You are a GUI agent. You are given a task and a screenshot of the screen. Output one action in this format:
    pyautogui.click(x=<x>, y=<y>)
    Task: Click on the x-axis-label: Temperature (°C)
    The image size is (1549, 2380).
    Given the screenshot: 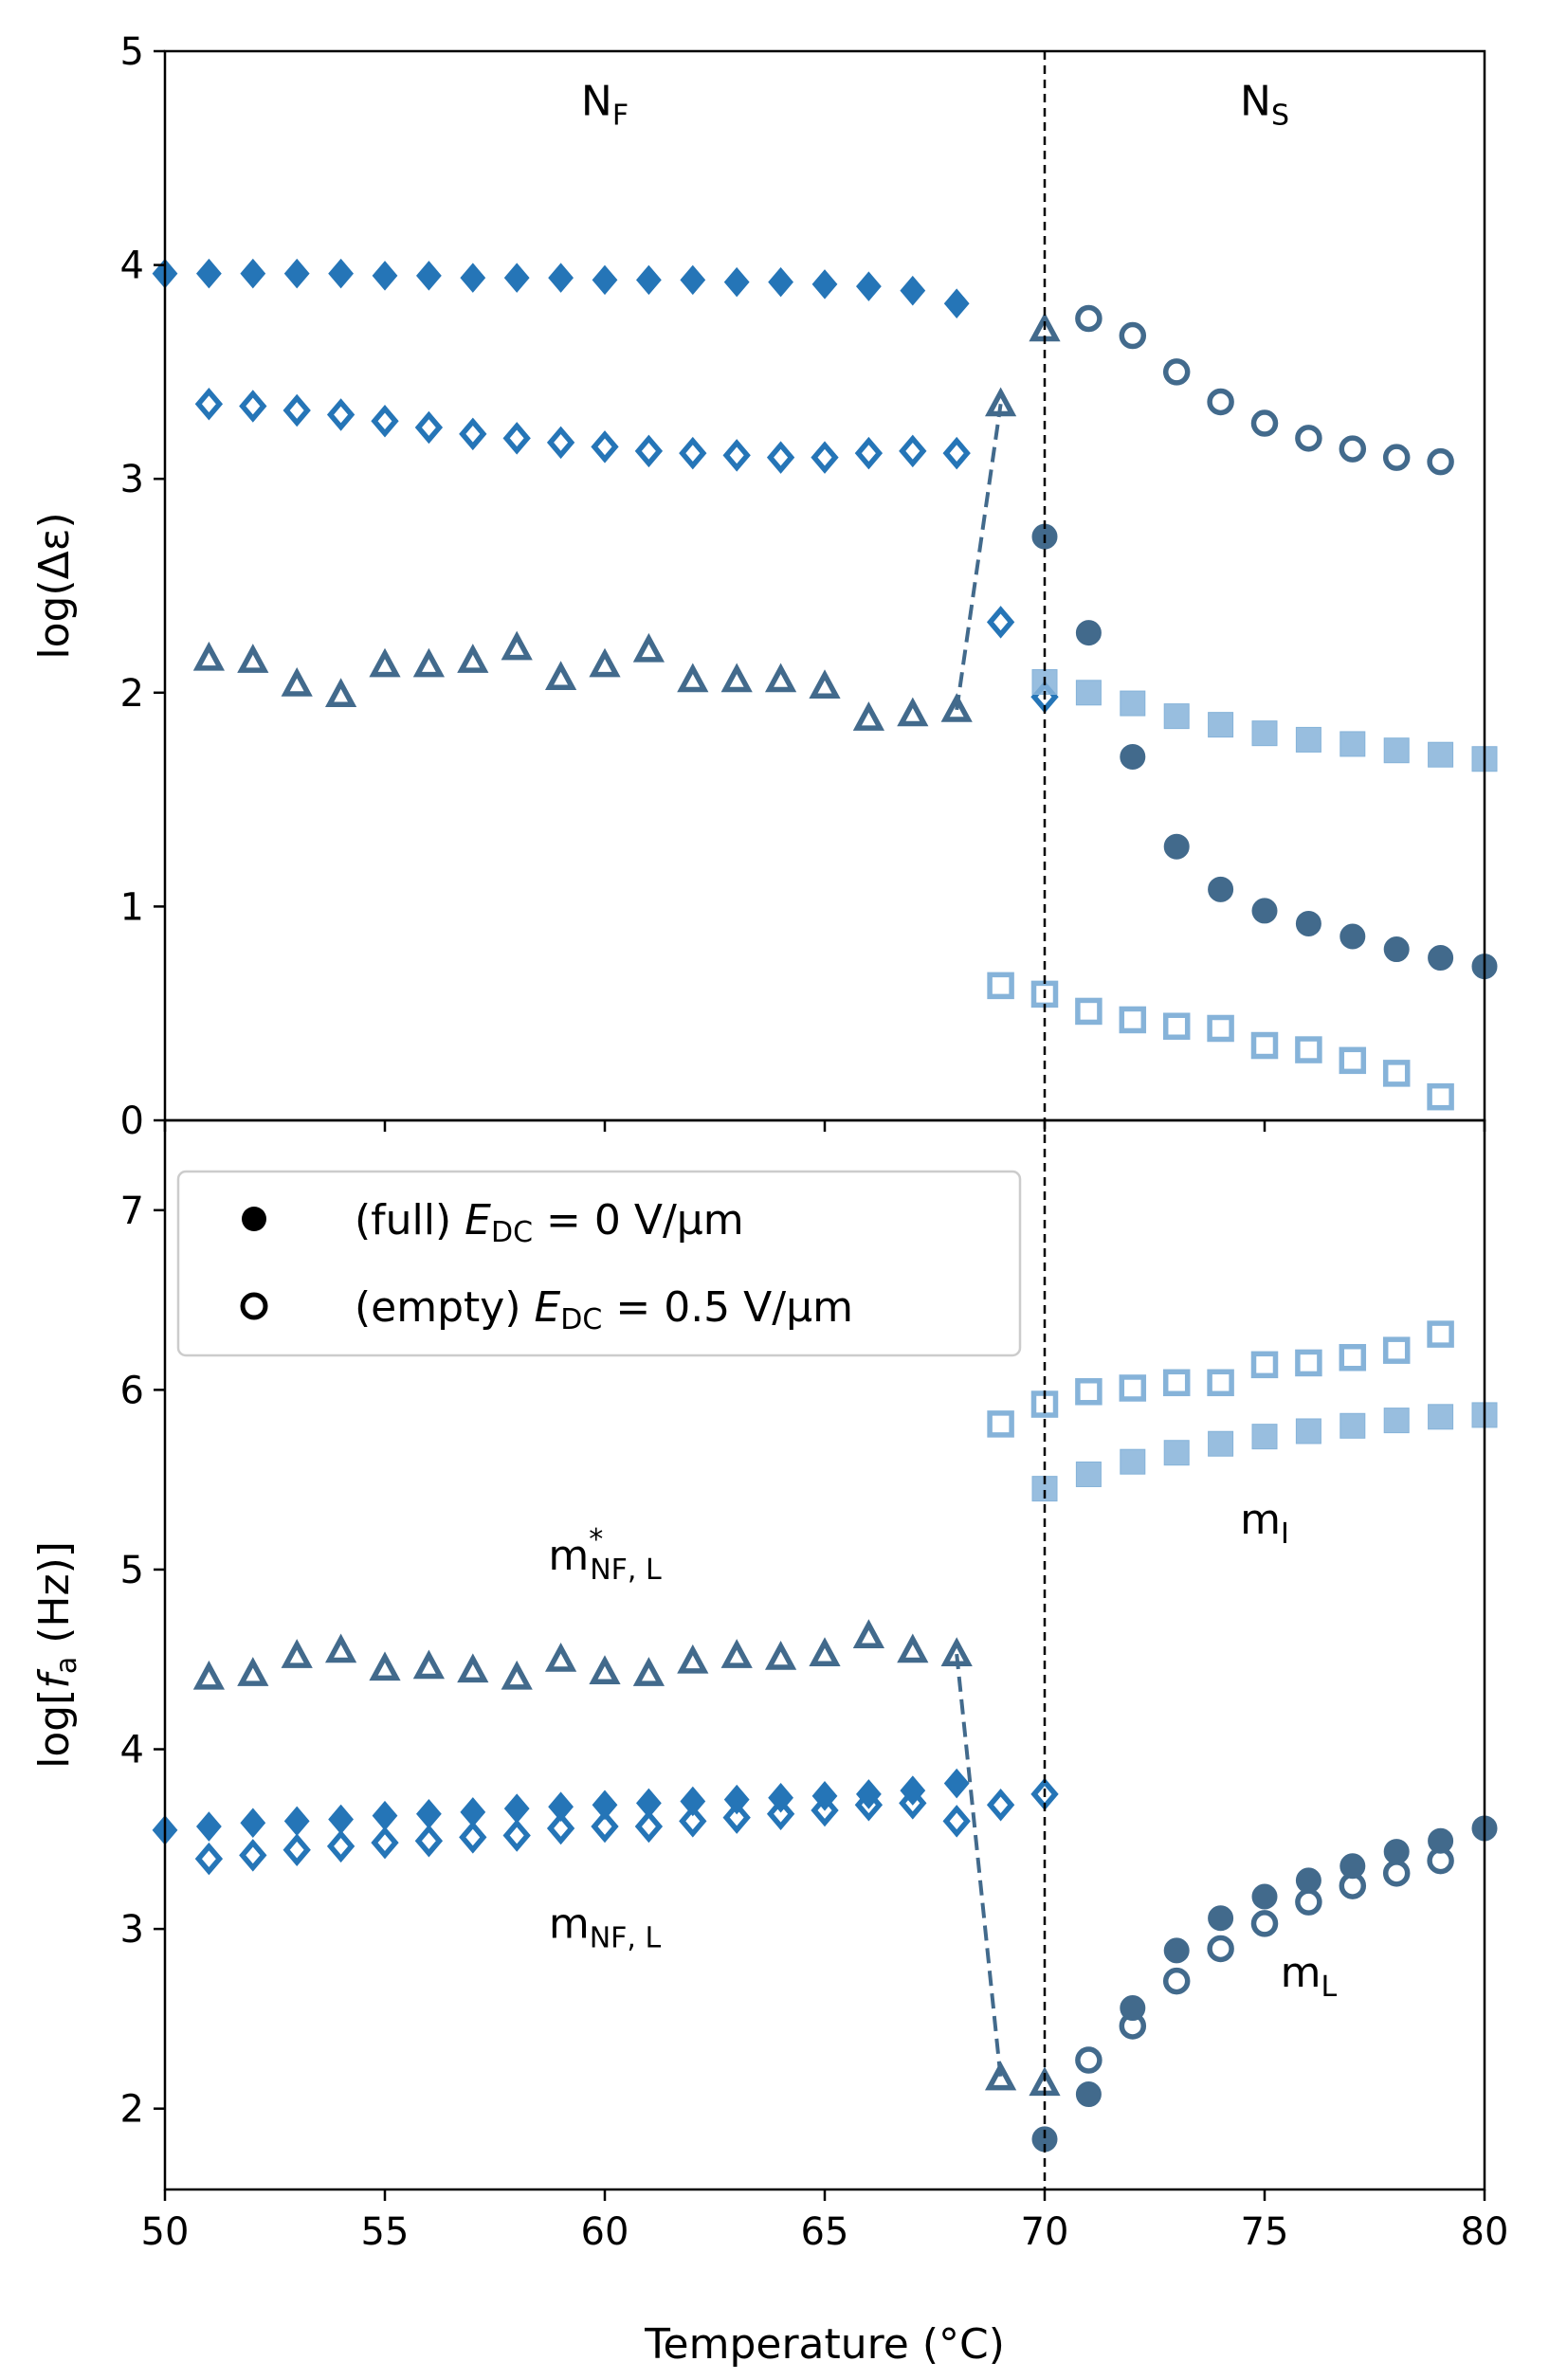 What is the action you would take?
    pyautogui.click(x=824, y=2345)
    